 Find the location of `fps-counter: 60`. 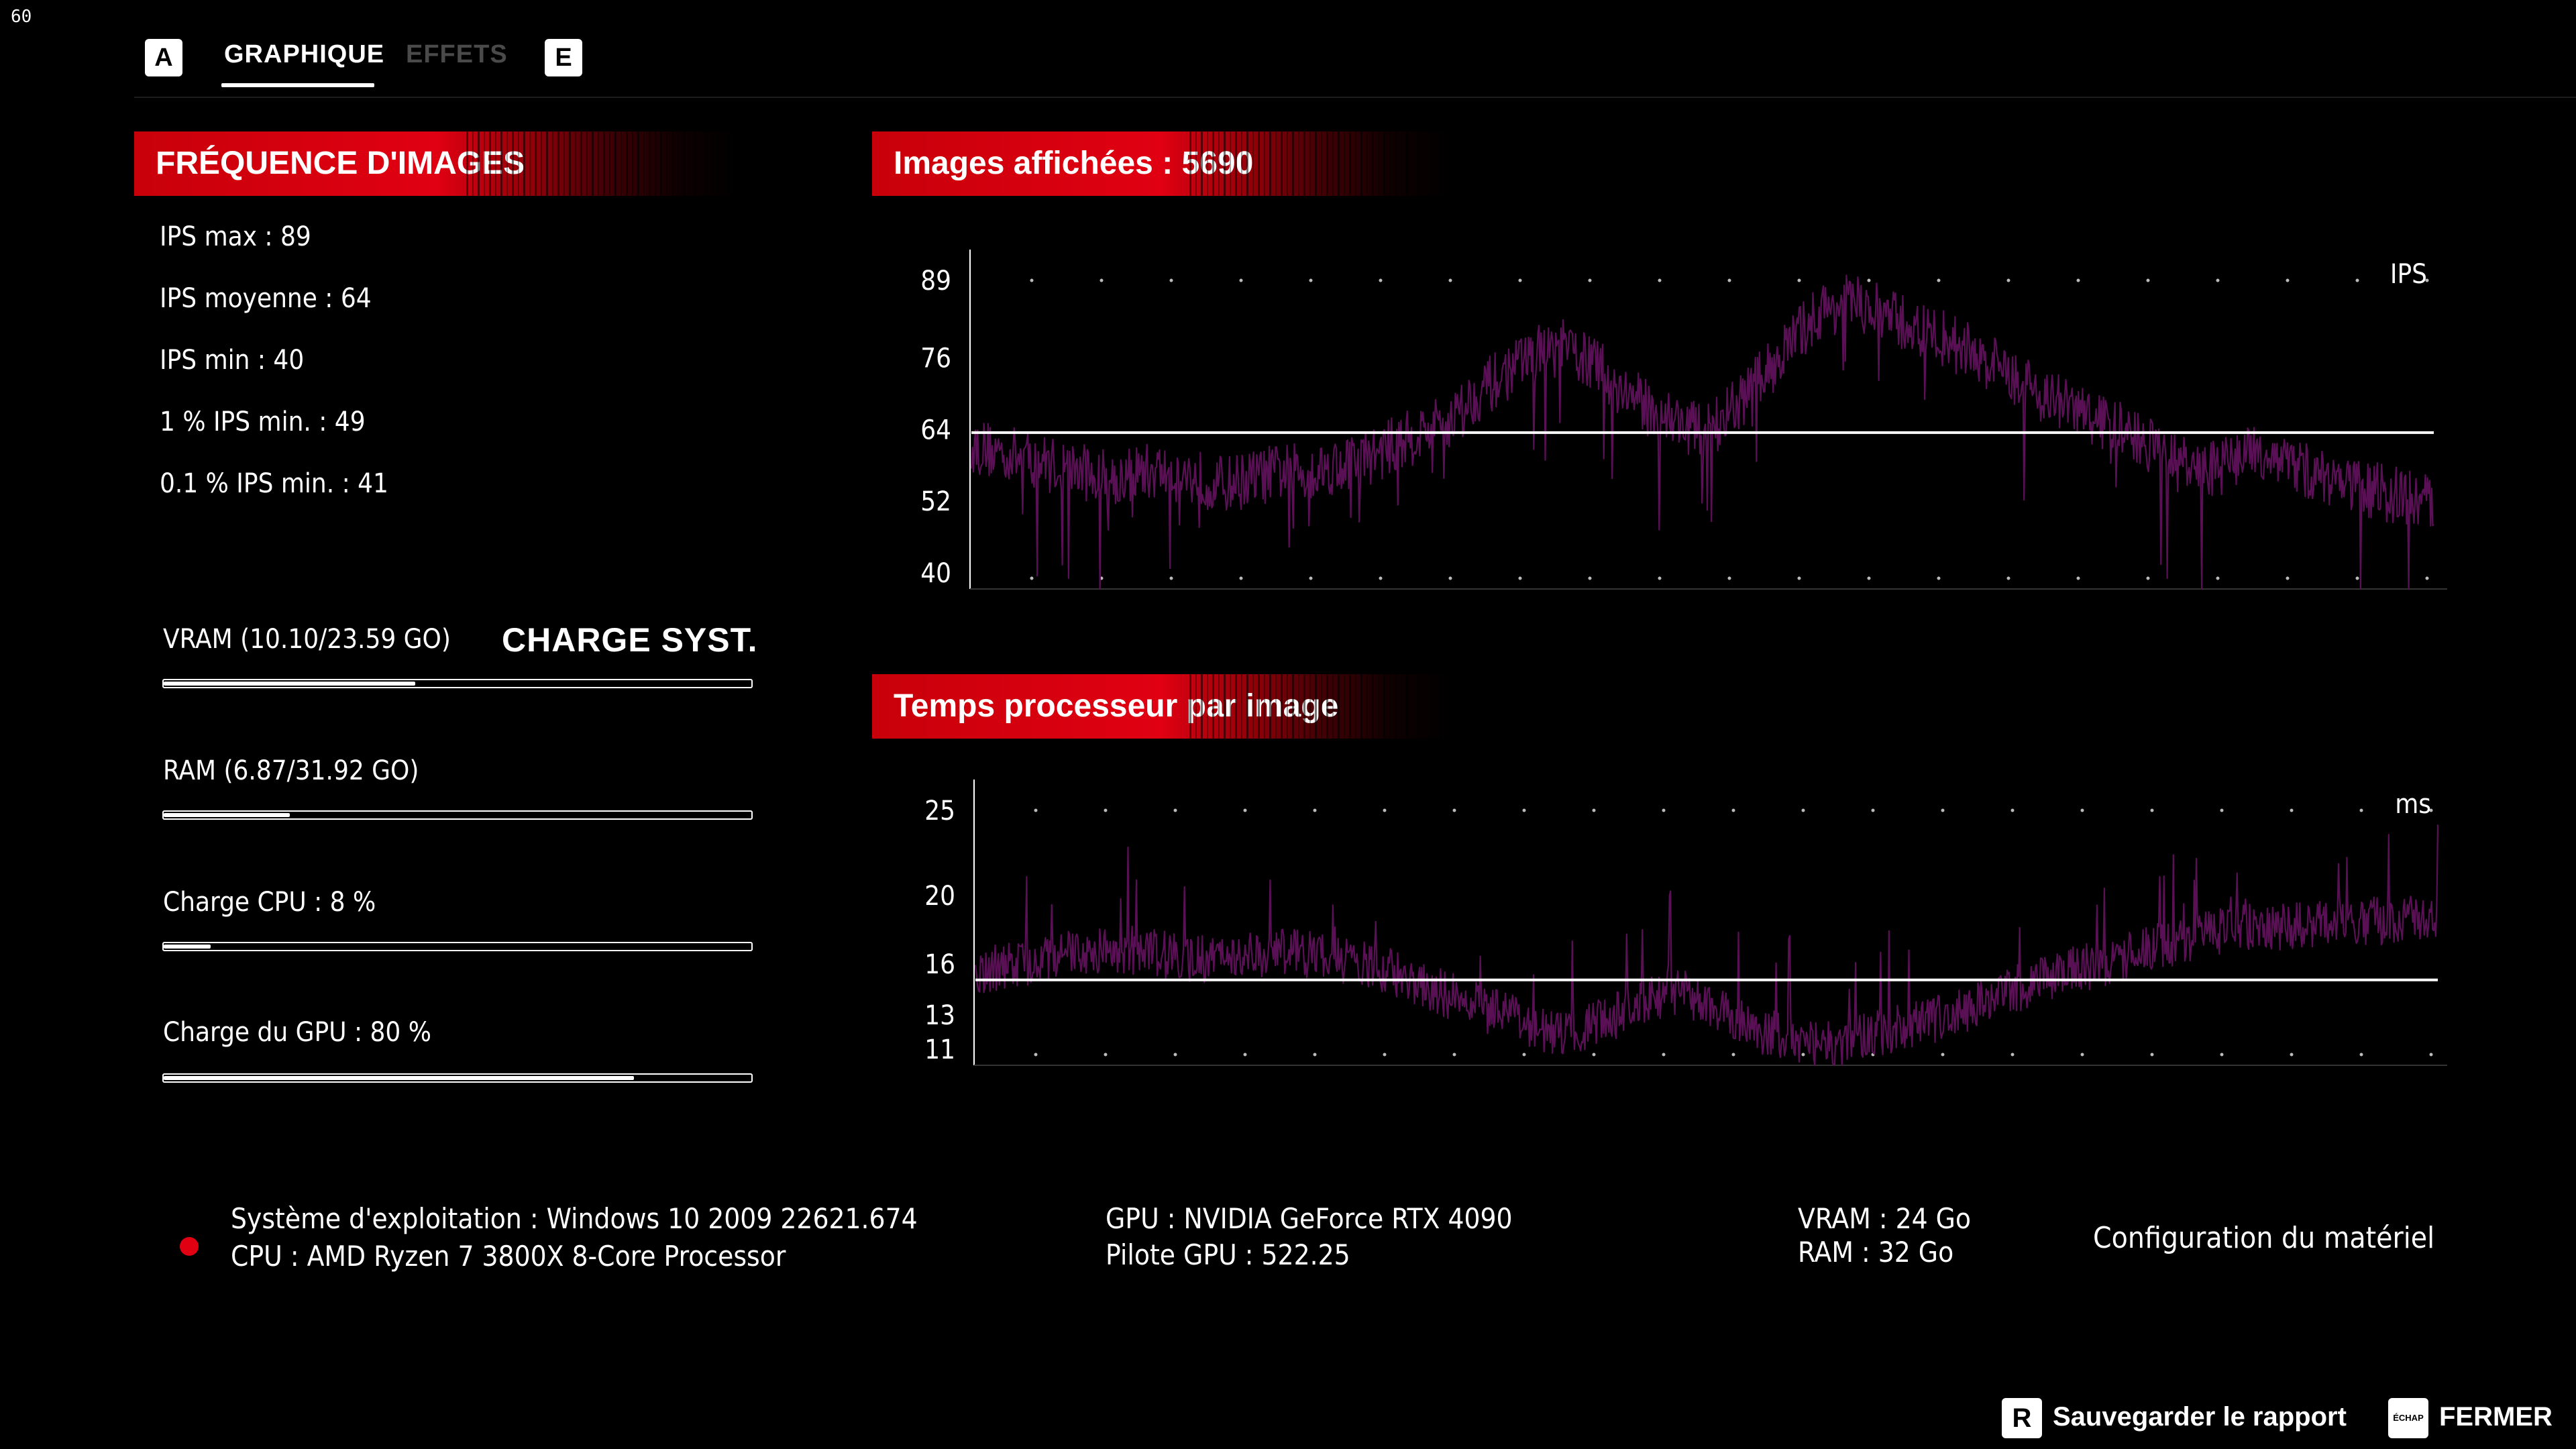

fps-counter: 60 is located at coordinates (21, 17).